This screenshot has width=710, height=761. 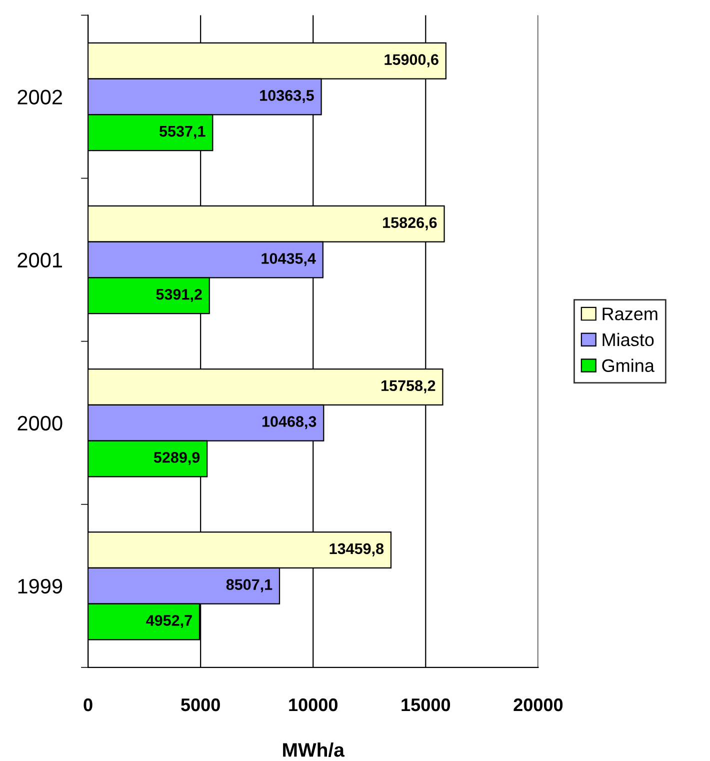 I want to click on data-label: 10363,5, so click(x=287, y=97).